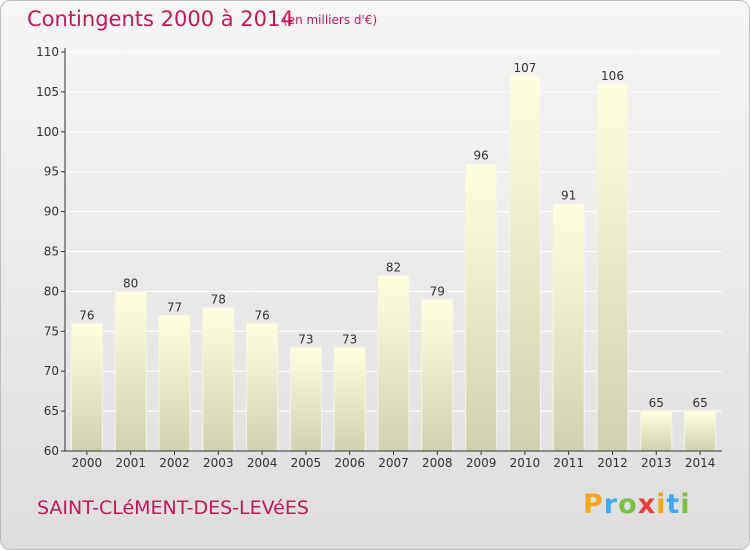  I want to click on y-tick-label: 80, so click(51, 291).